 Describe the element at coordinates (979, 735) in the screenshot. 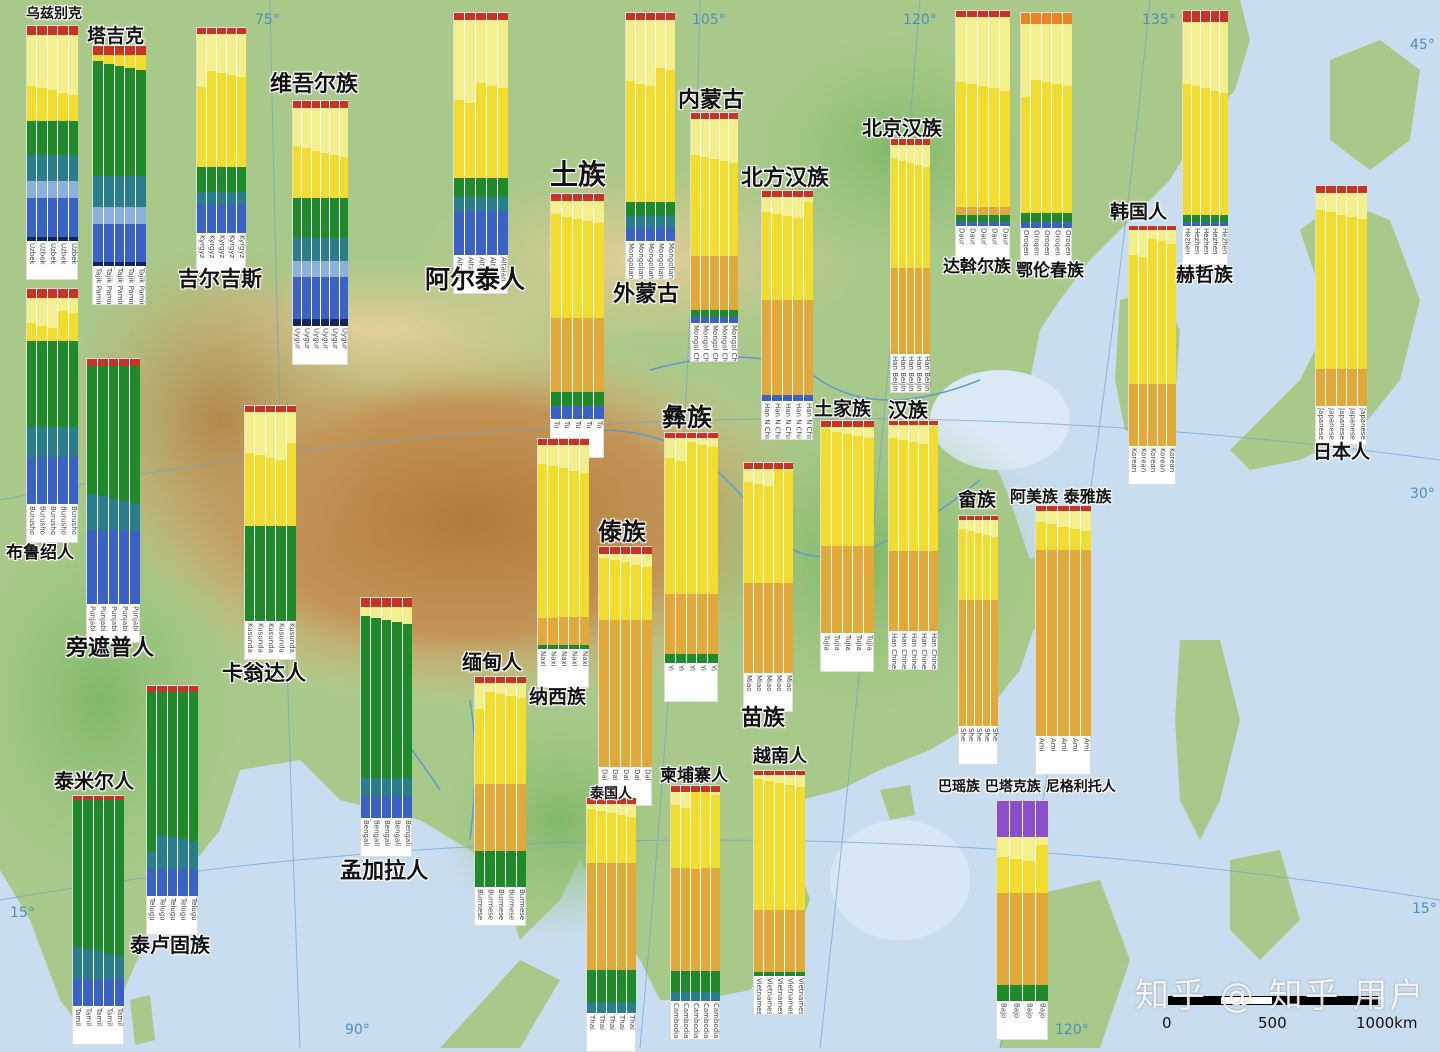

I see `sample-label: She` at that location.